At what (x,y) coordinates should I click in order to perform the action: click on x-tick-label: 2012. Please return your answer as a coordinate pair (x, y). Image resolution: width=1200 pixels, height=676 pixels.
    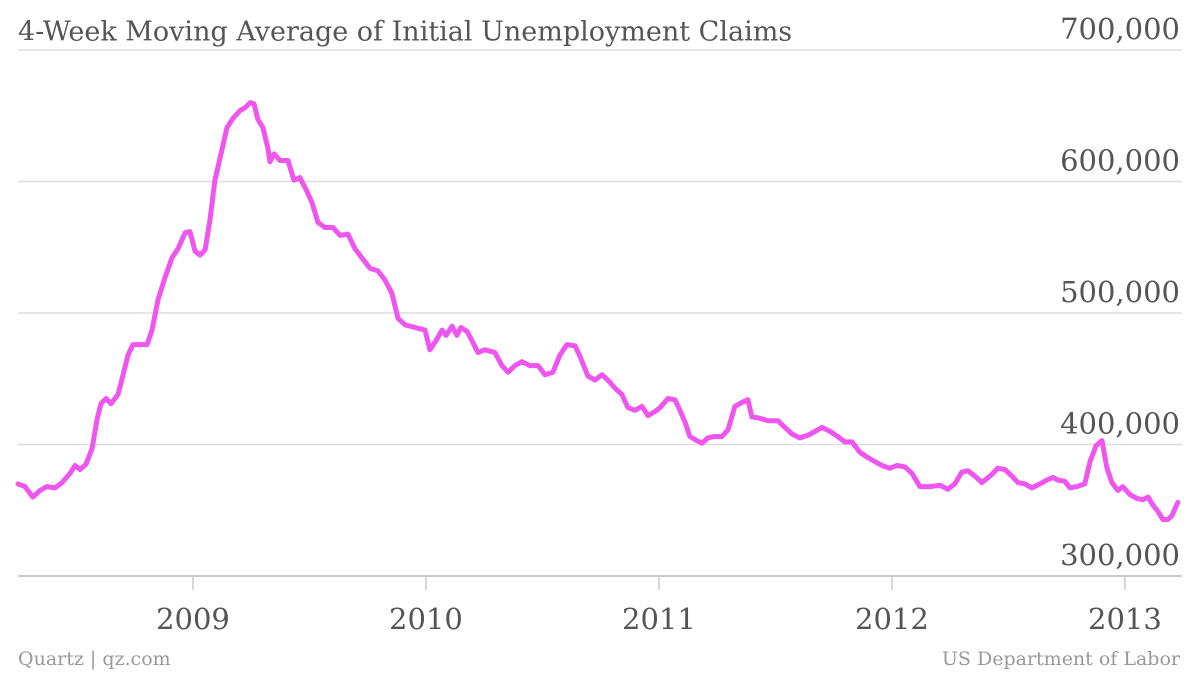
    Looking at the image, I should click on (892, 619).